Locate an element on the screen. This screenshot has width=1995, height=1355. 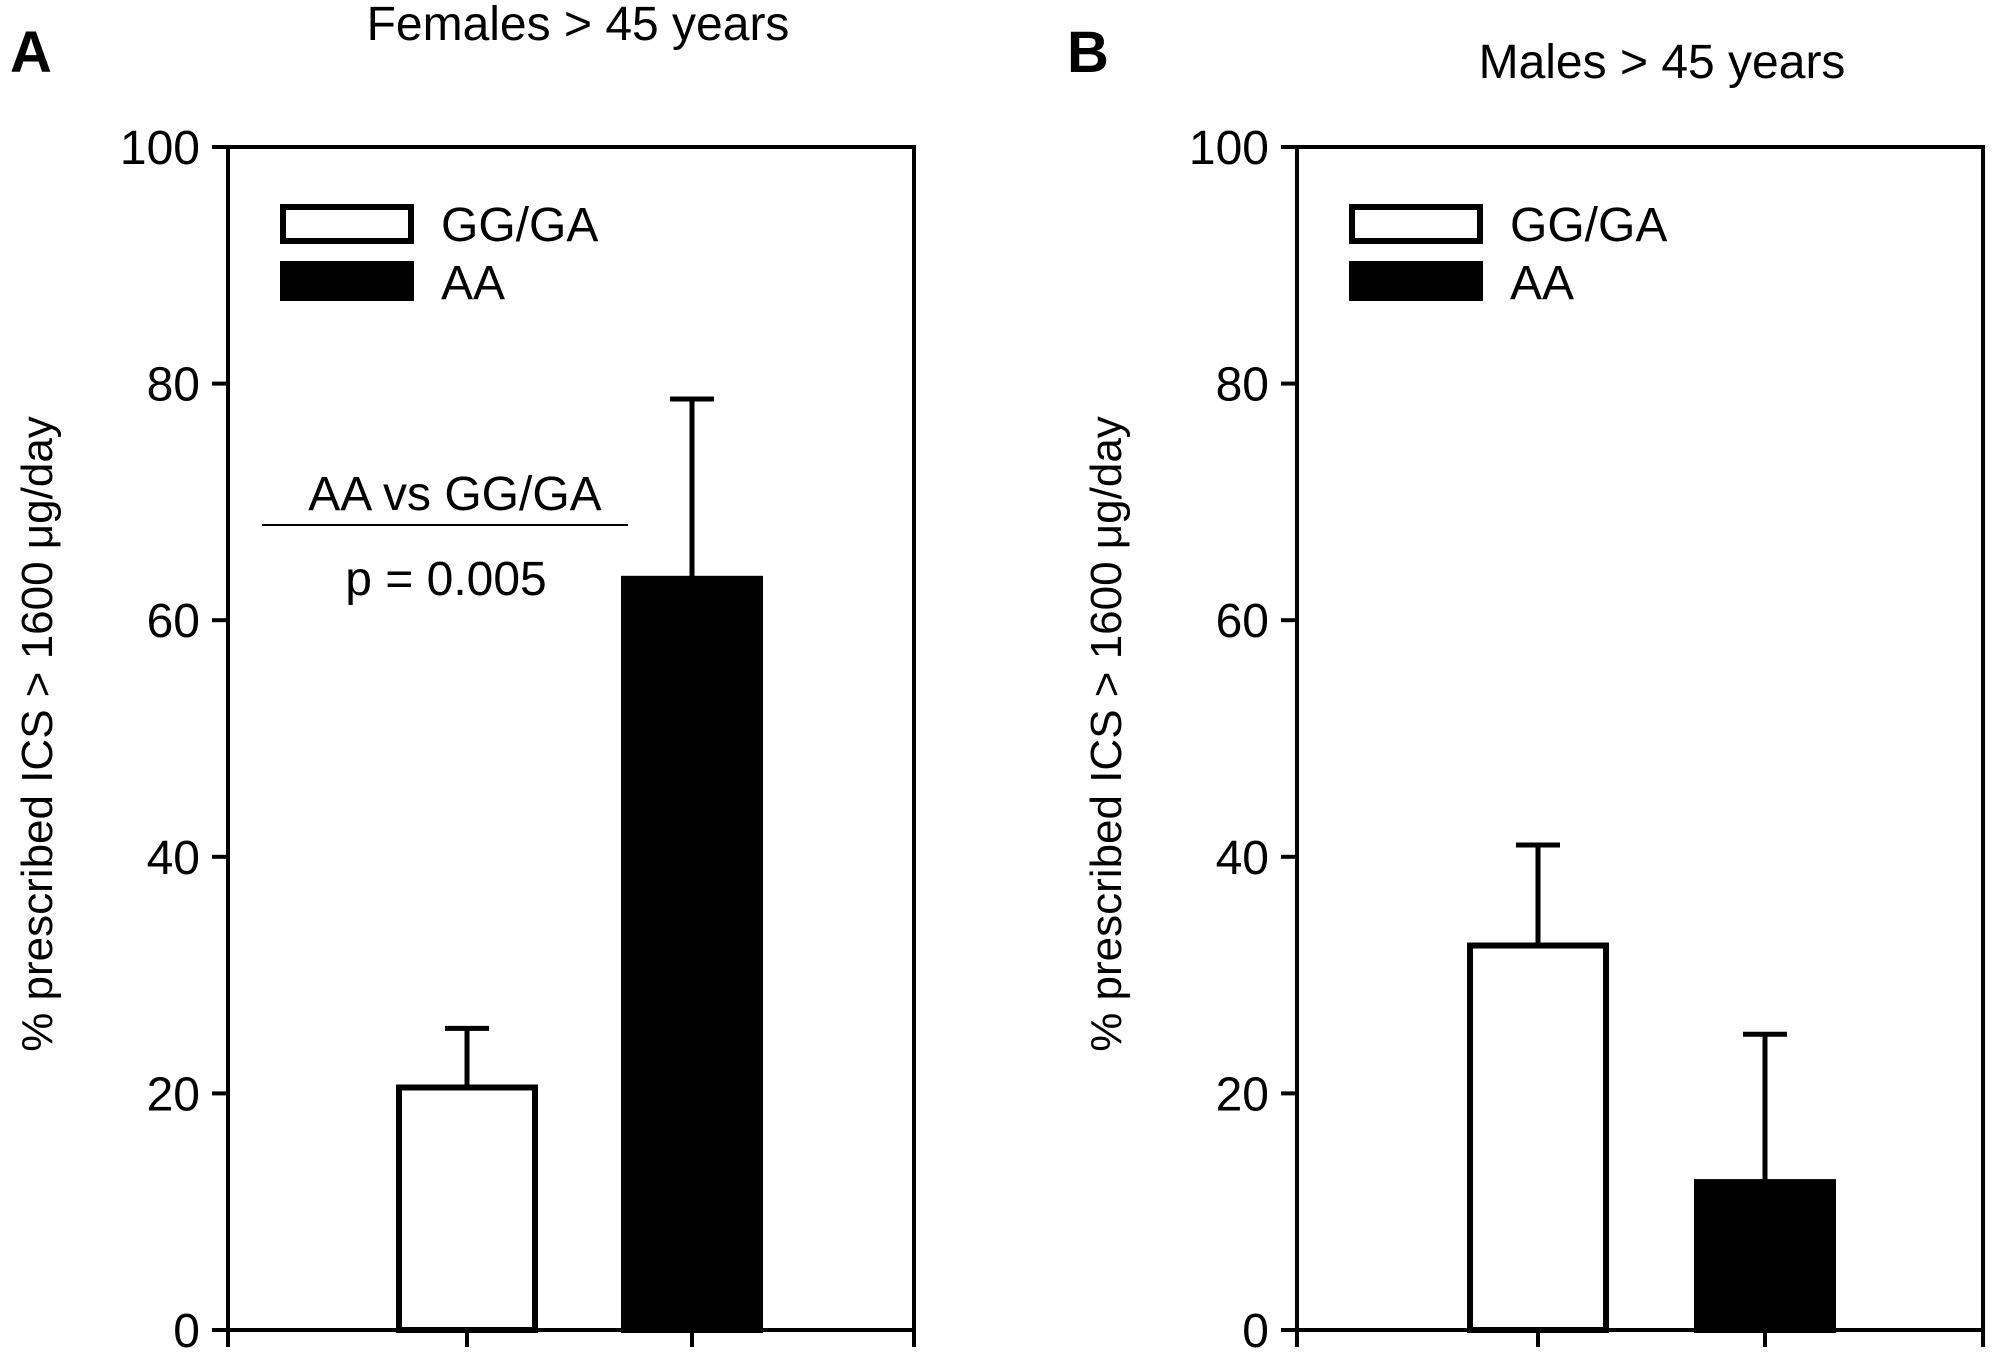
panel-b-x-ticks is located at coordinates (1640, 1338).